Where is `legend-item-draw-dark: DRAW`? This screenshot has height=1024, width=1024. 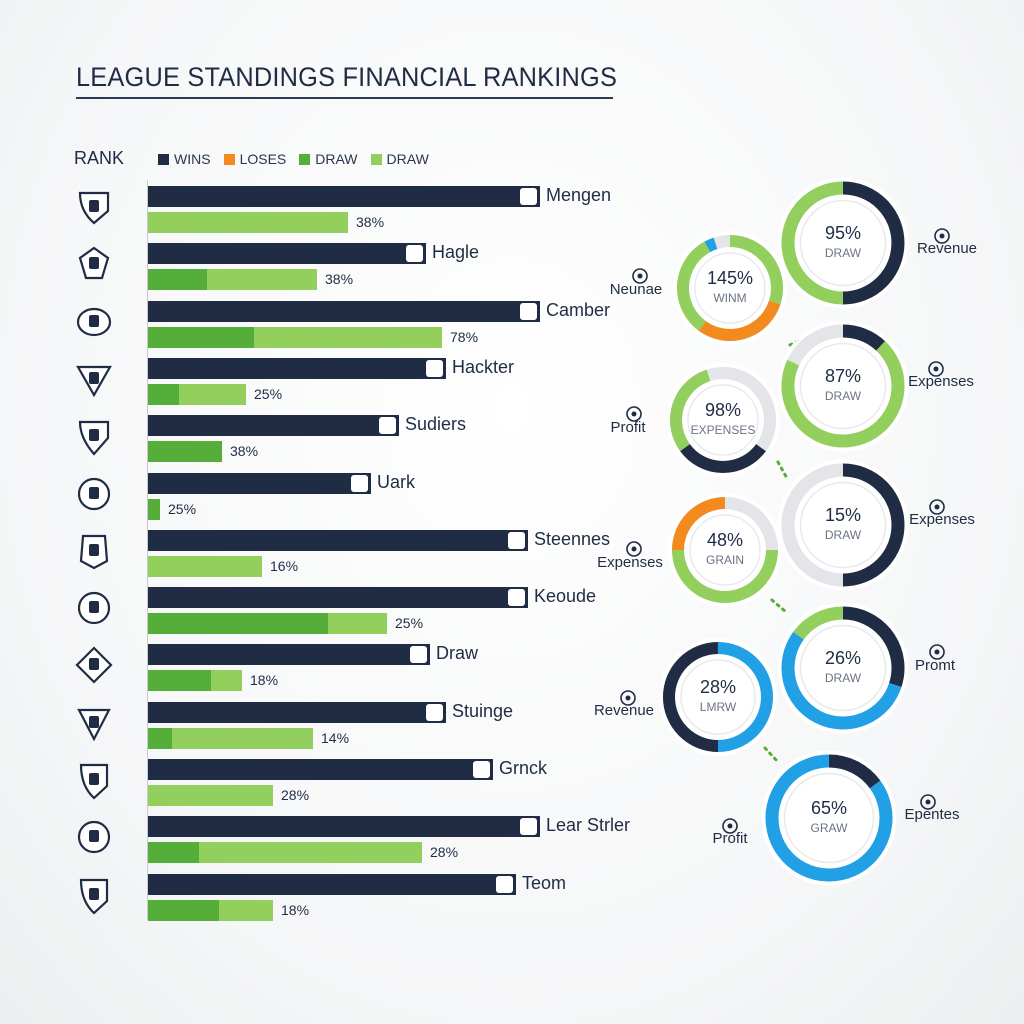
legend-item-draw-dark: DRAW is located at coordinates (328, 159).